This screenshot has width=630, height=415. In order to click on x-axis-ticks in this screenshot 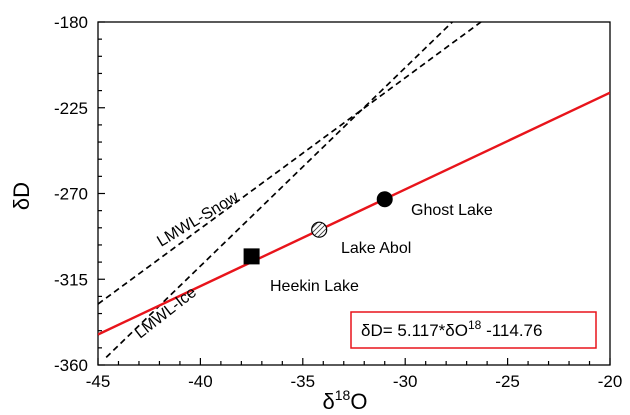, I will do `click(354, 361)`.